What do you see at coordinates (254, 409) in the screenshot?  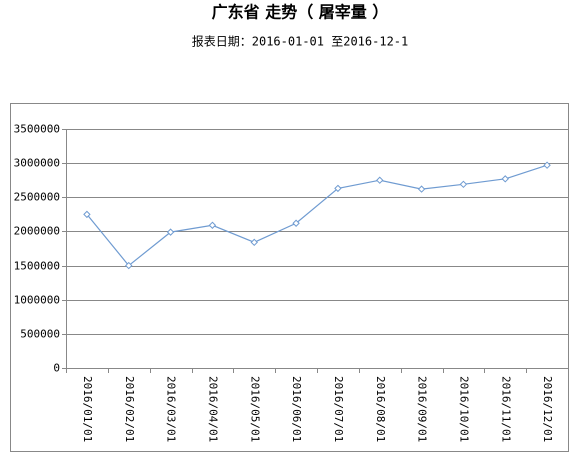 I see `x-tick-label: 2016/05/01` at bounding box center [254, 409].